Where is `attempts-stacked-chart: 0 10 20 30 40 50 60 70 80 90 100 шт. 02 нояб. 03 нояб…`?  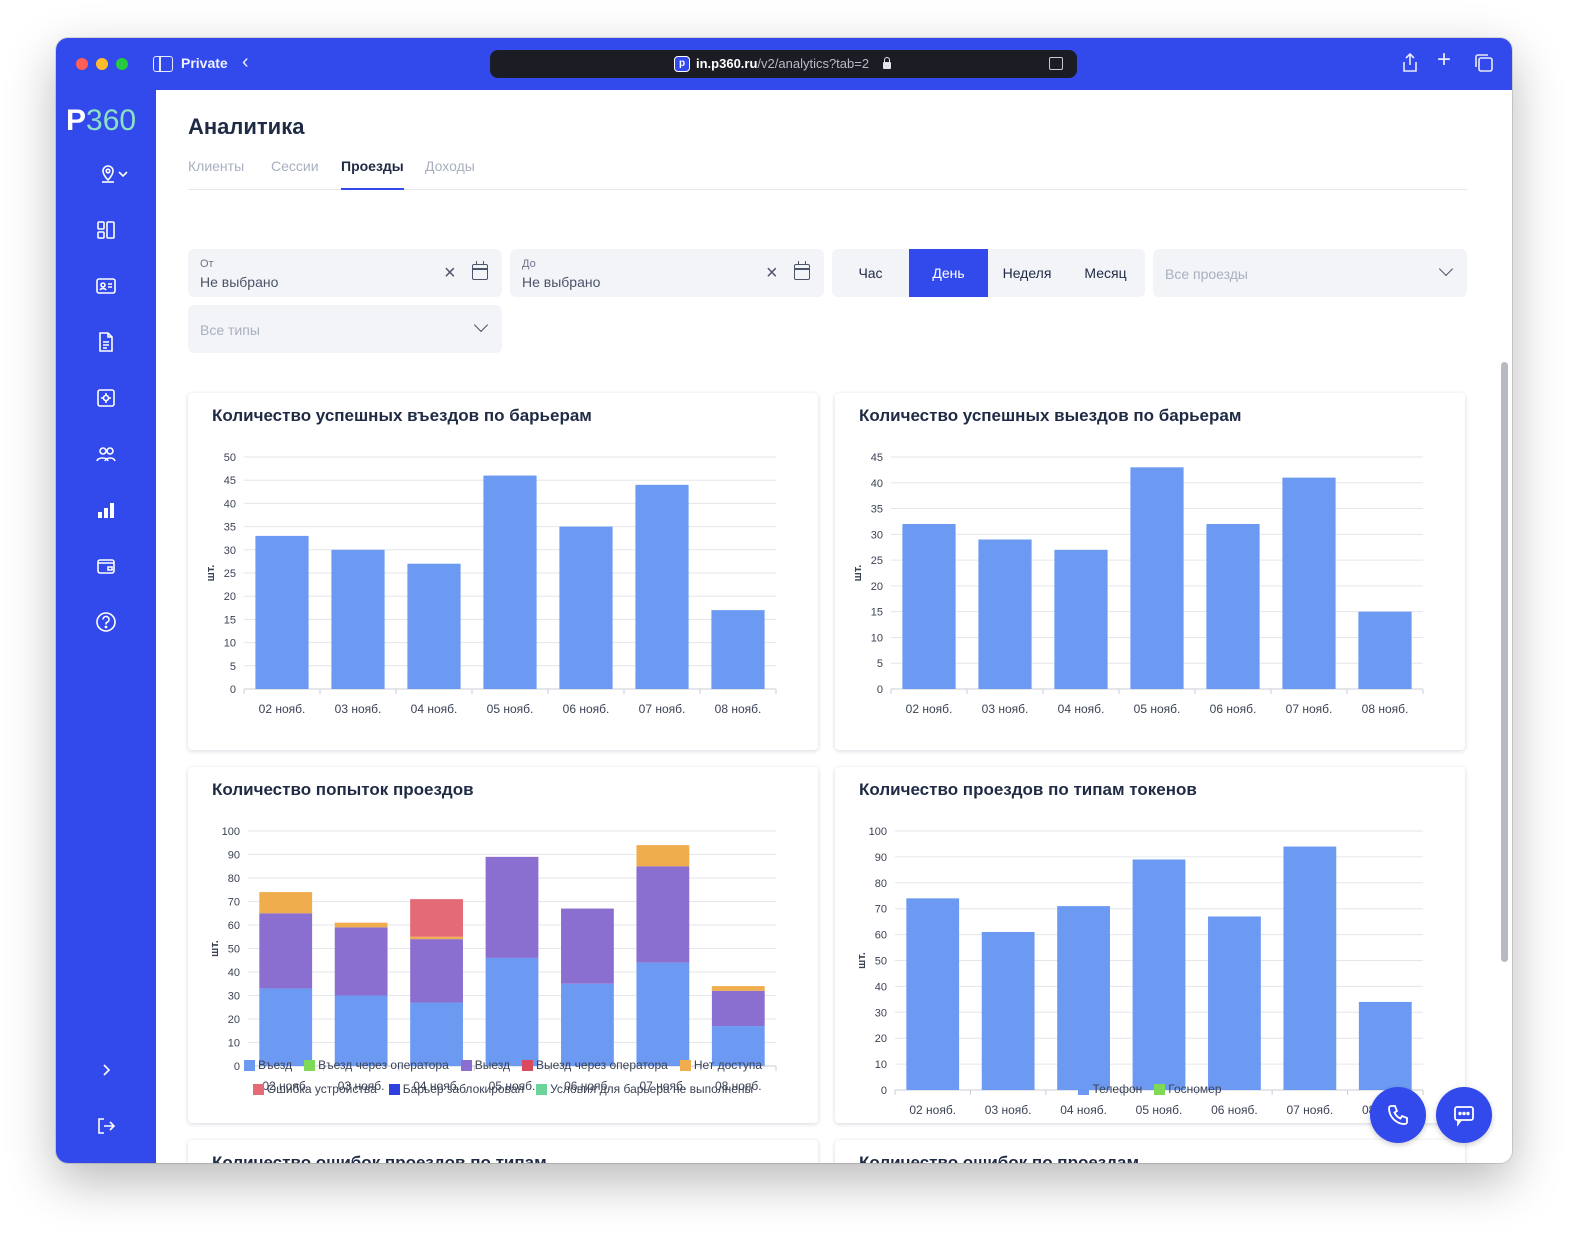 attempts-stacked-chart: 0 10 20 30 40 50 60 70 80 90 100 шт. 02 нояб. 03 нояб… is located at coordinates (493, 959).